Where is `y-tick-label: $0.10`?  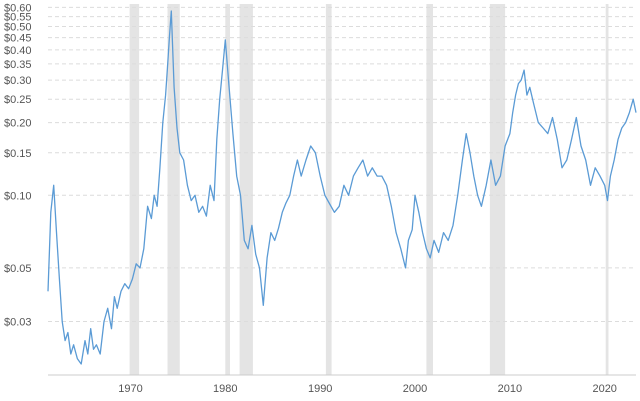 y-tick-label: $0.10 is located at coordinates (18, 196).